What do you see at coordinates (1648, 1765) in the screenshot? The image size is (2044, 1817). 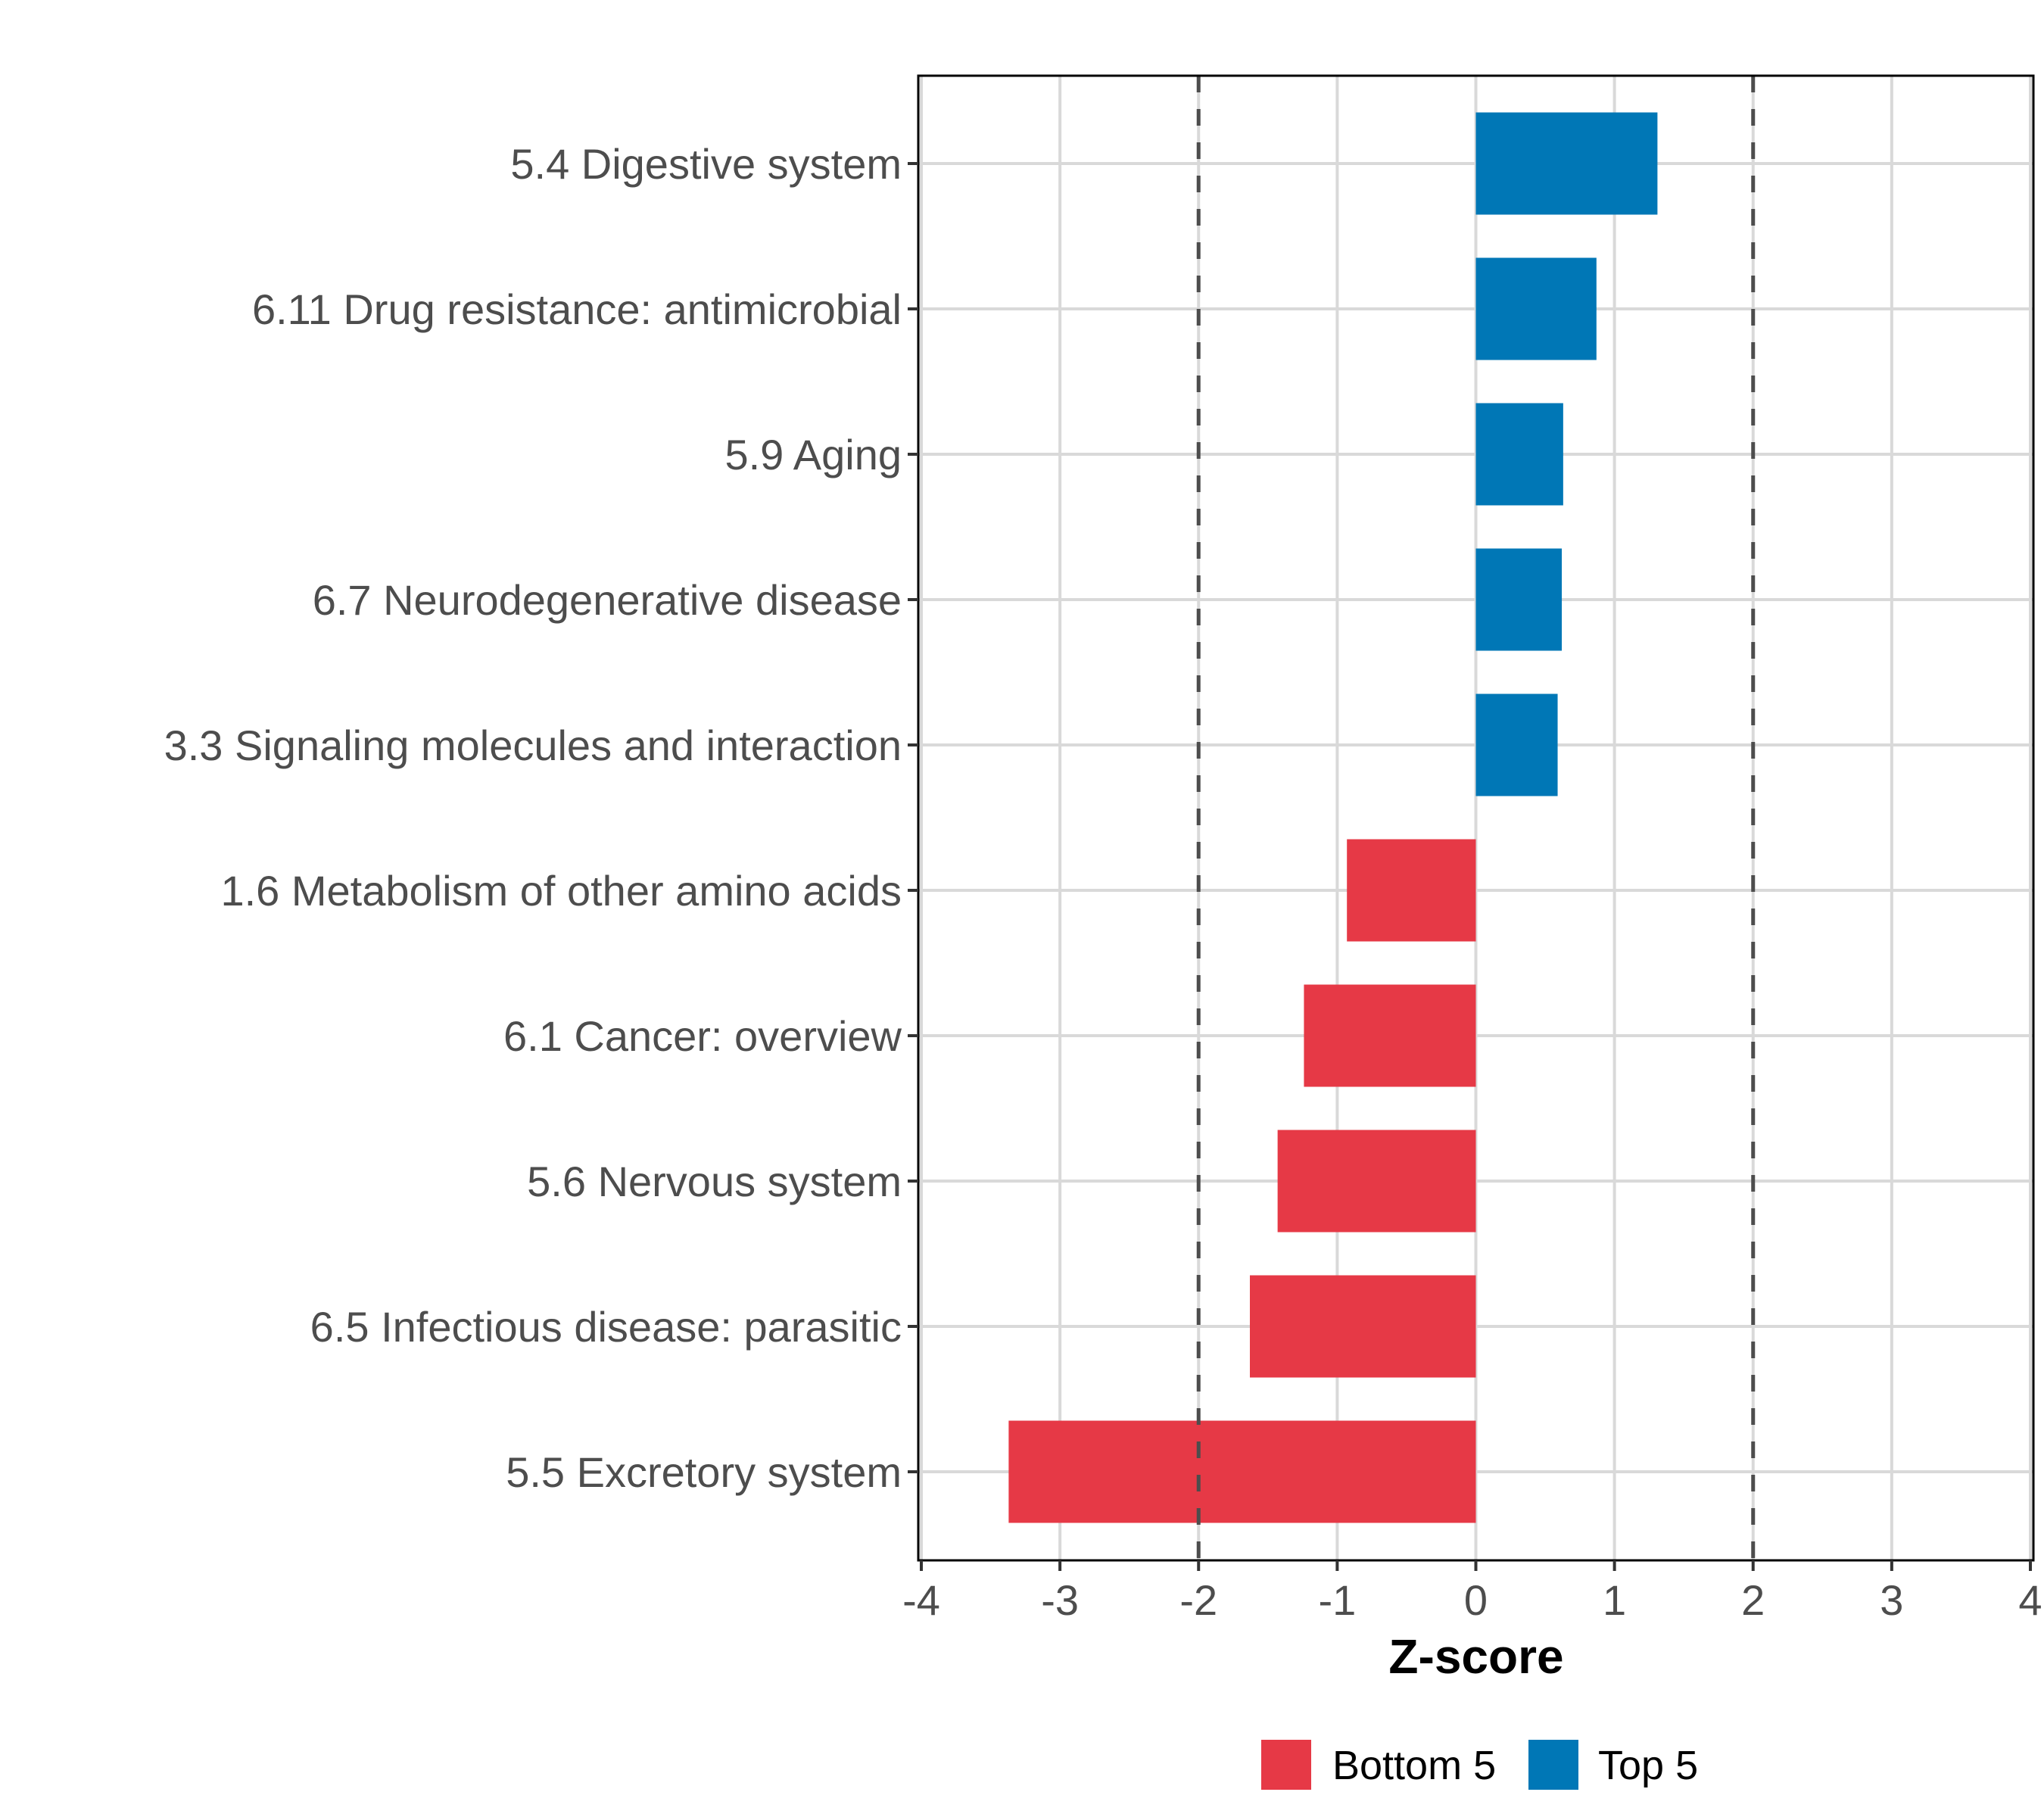 I see `legend-label-1: Top 5` at bounding box center [1648, 1765].